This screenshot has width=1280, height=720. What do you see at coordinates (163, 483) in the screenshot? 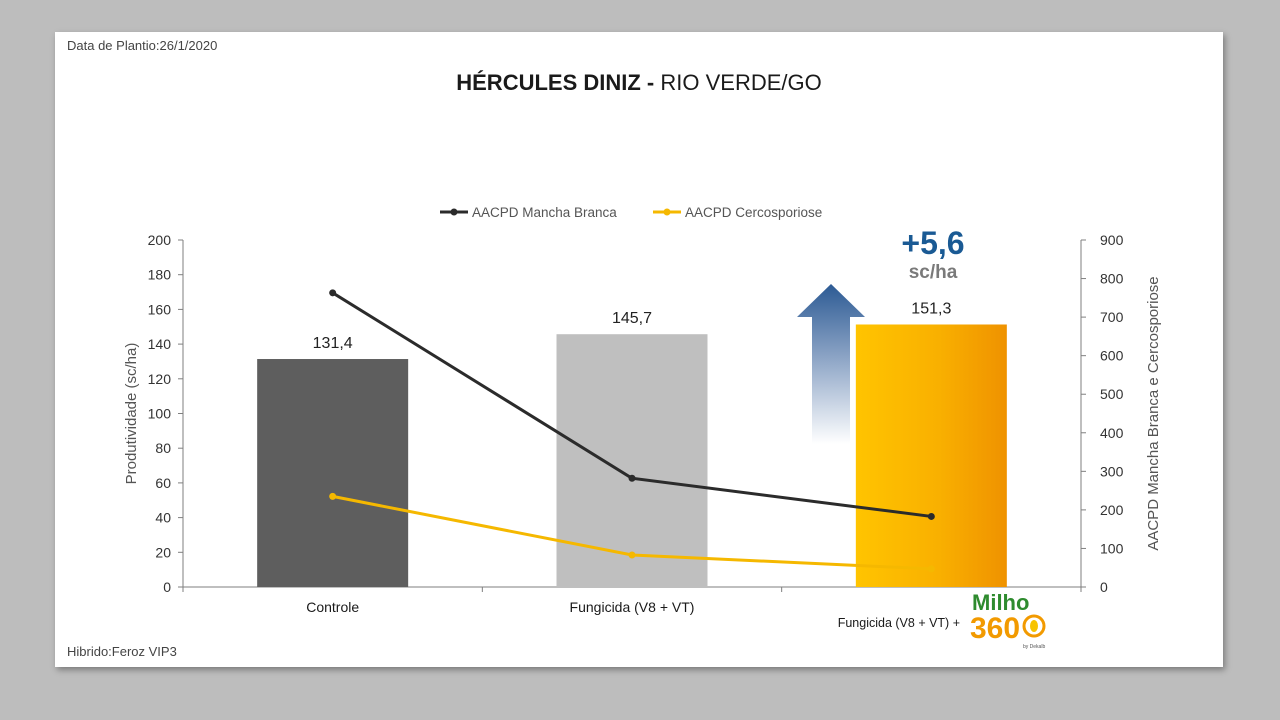
I see `y-tick-label: 60` at bounding box center [163, 483].